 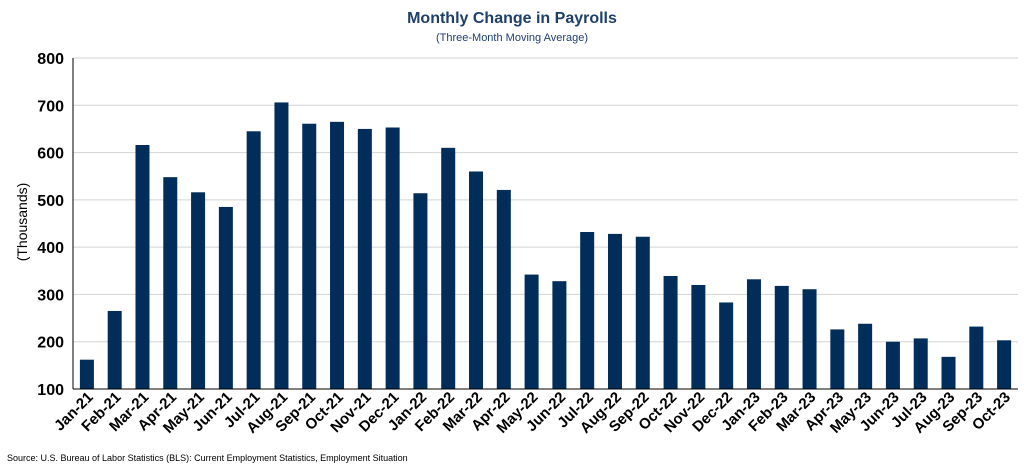 What do you see at coordinates (512, 18) in the screenshot?
I see `chart-title: Monthly Change in Payrolls` at bounding box center [512, 18].